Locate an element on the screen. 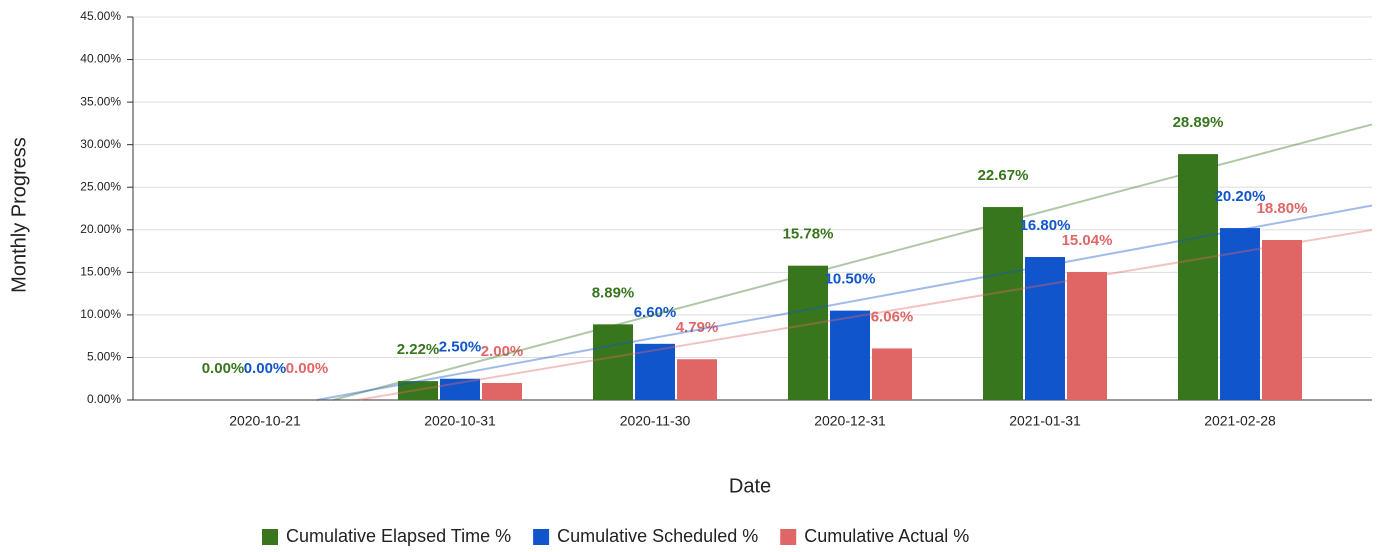 This screenshot has height=552, width=1378. data-label: 2.00% is located at coordinates (502, 351).